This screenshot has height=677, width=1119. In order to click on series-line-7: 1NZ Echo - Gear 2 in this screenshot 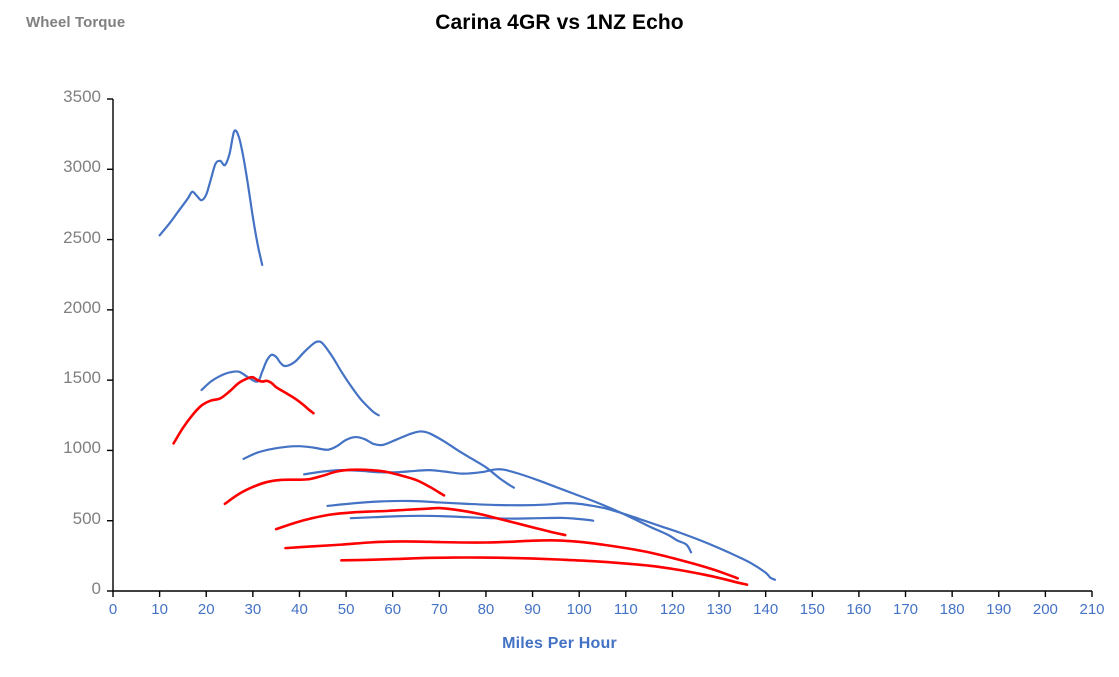, I will do `click(334, 487)`.